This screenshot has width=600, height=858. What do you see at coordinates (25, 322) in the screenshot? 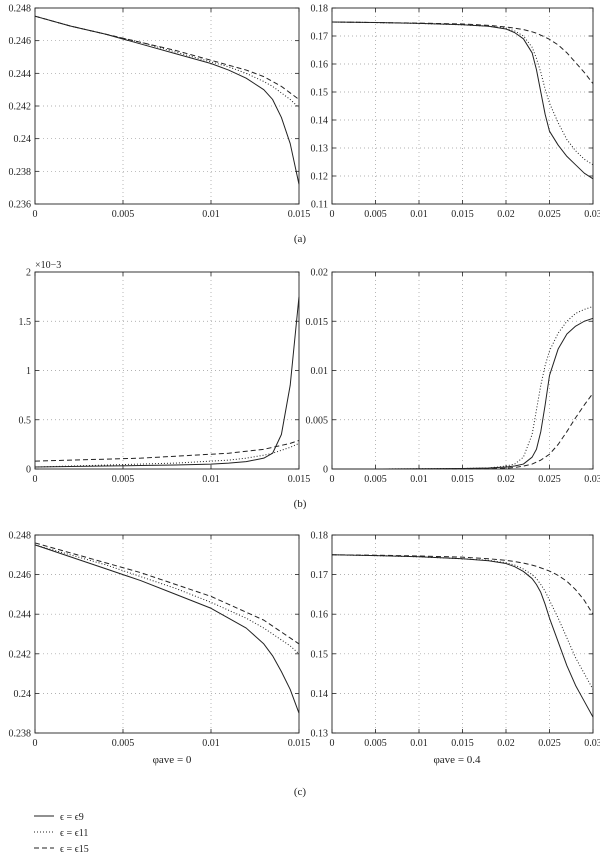
I see `y-tick-label: 1.5` at bounding box center [25, 322].